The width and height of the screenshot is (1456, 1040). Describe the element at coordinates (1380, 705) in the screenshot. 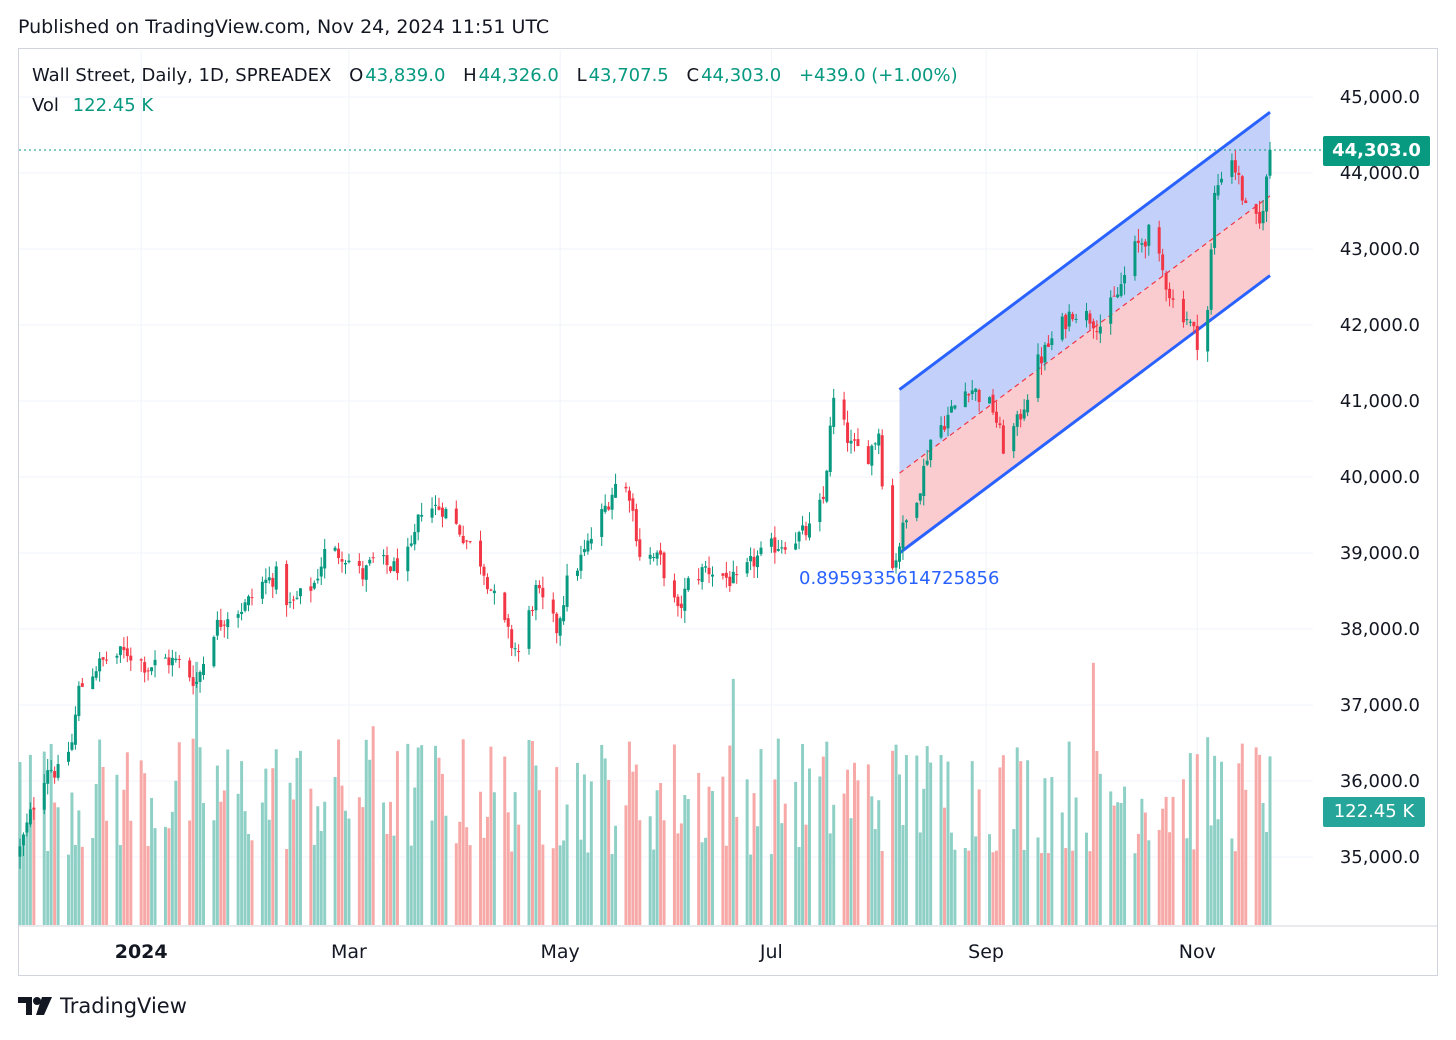

I see `y-tick-label: 37,000.0` at that location.